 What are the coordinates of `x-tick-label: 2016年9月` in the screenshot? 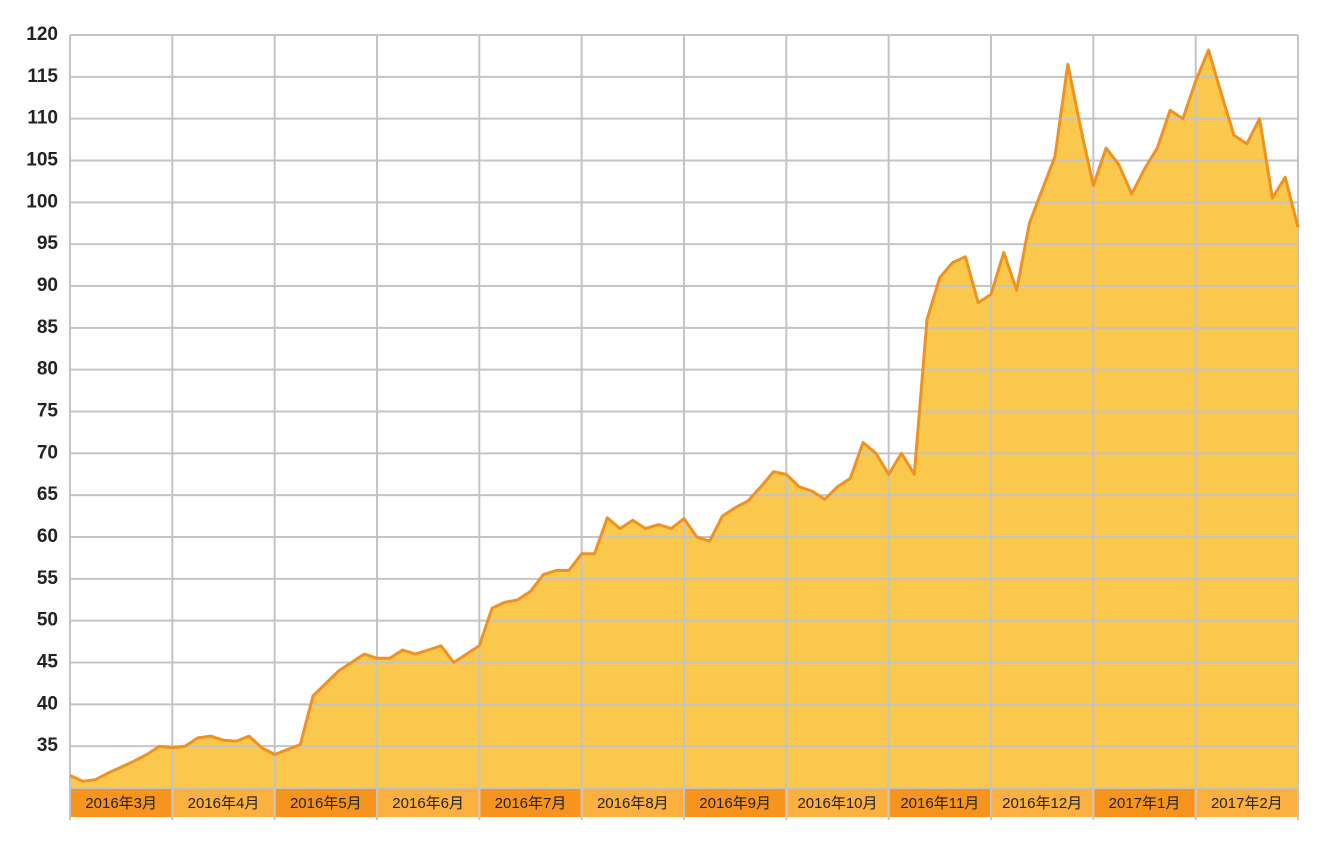 It's located at (735, 803).